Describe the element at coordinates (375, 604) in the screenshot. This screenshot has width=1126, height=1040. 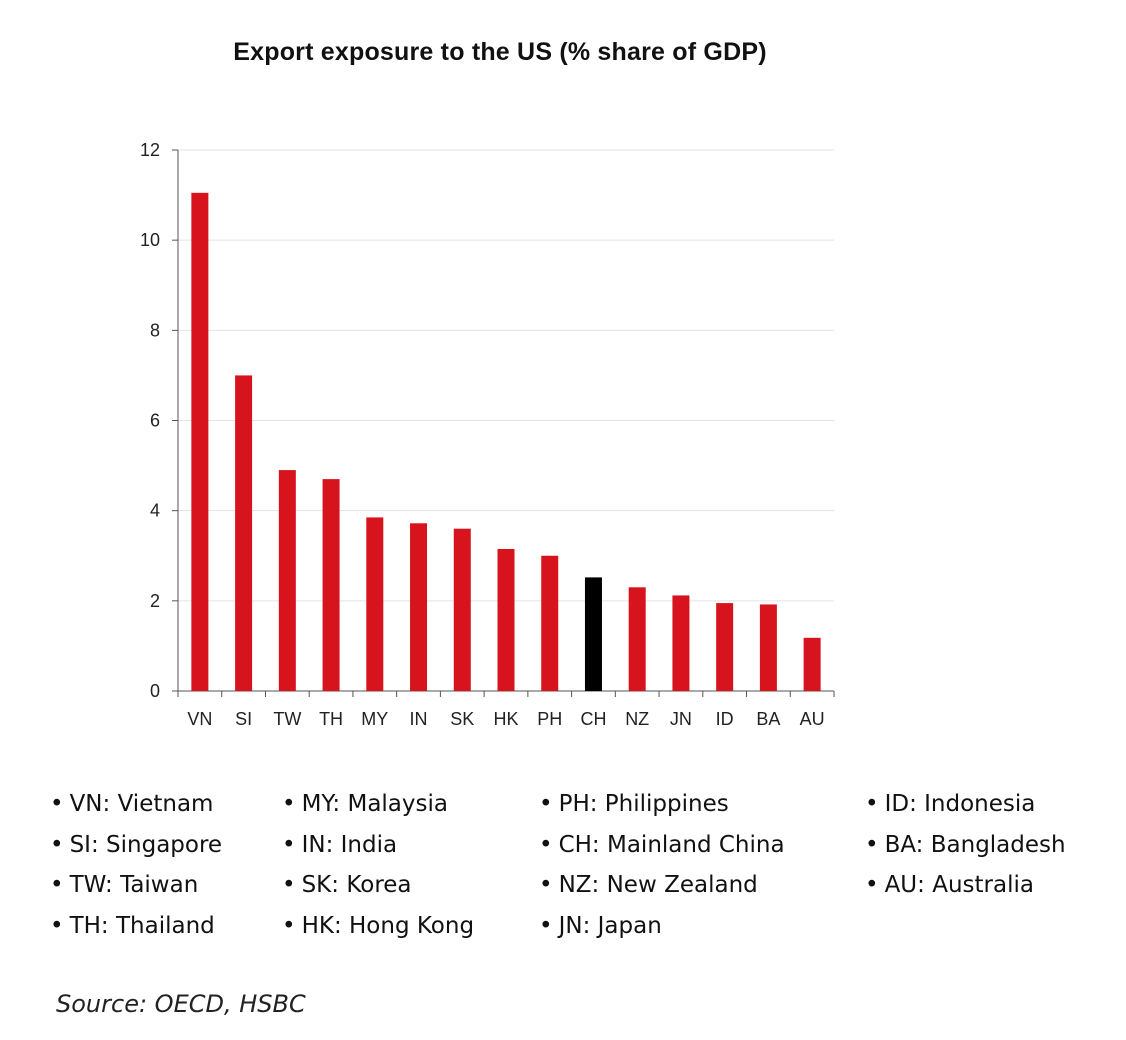
I see `bar-my` at that location.